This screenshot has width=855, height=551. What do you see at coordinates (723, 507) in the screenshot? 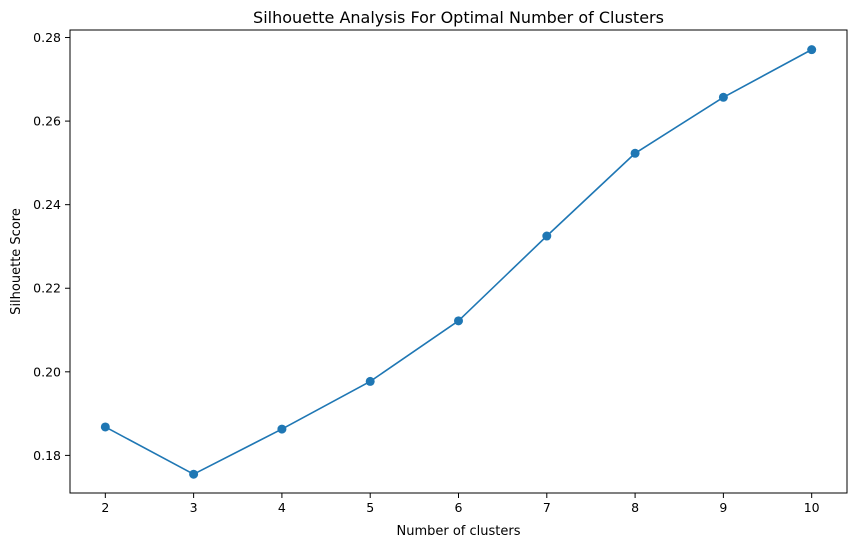
I see `x-tick-label: 9` at bounding box center [723, 507].